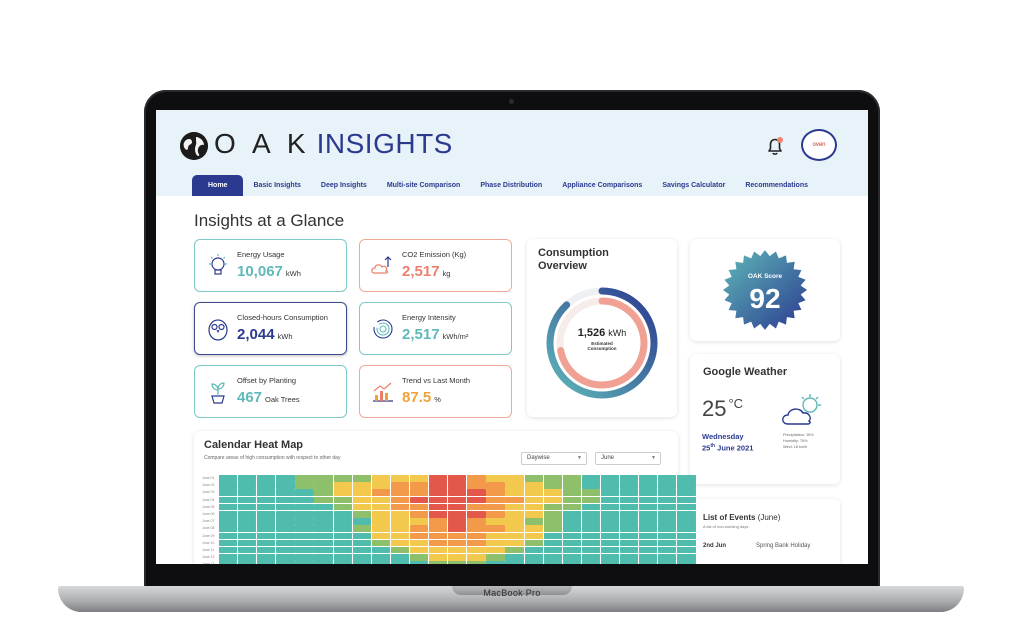 This screenshot has height=642, width=1023. What do you see at coordinates (554, 458) in the screenshot?
I see `daywise-dropdown: Daywise ▼` at bounding box center [554, 458].